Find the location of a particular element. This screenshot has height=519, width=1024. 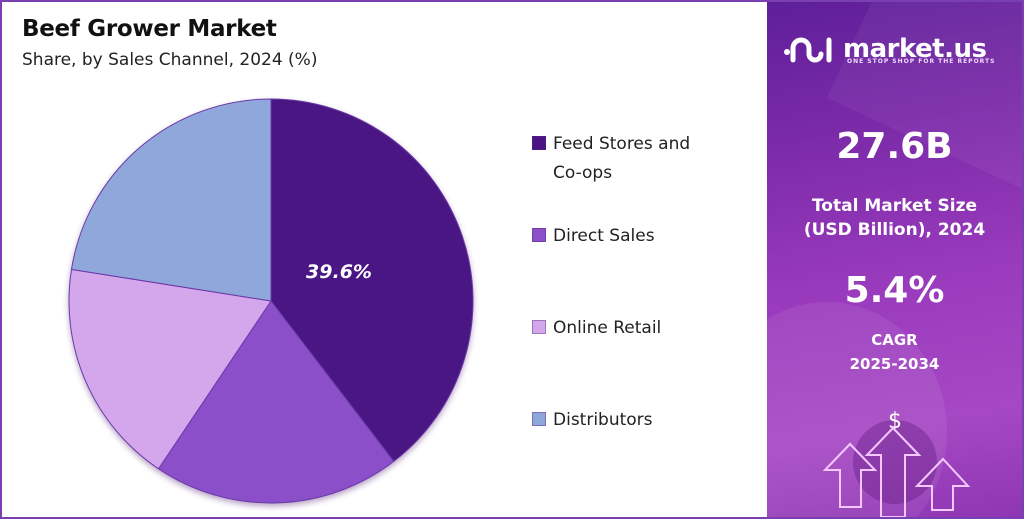

brand-tagline: ONE STOP SHOP FOR THE REPORTS is located at coordinates (921, 61).